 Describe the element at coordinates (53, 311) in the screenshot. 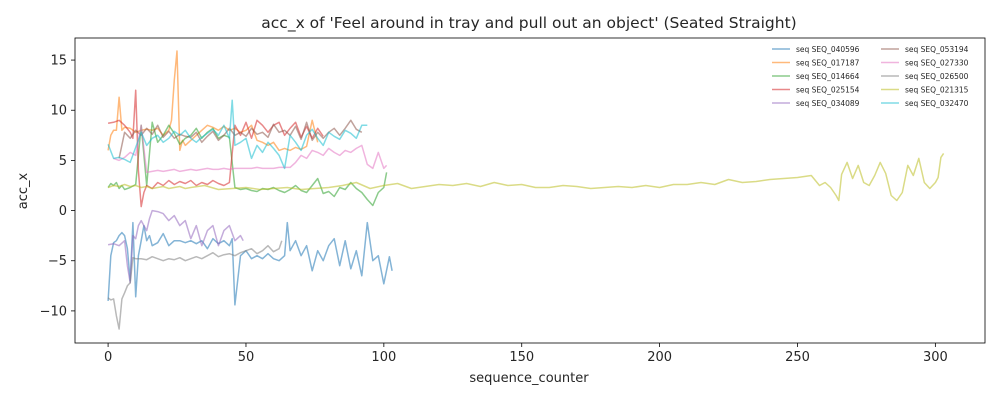

I see `y-tick-label: −10` at that location.